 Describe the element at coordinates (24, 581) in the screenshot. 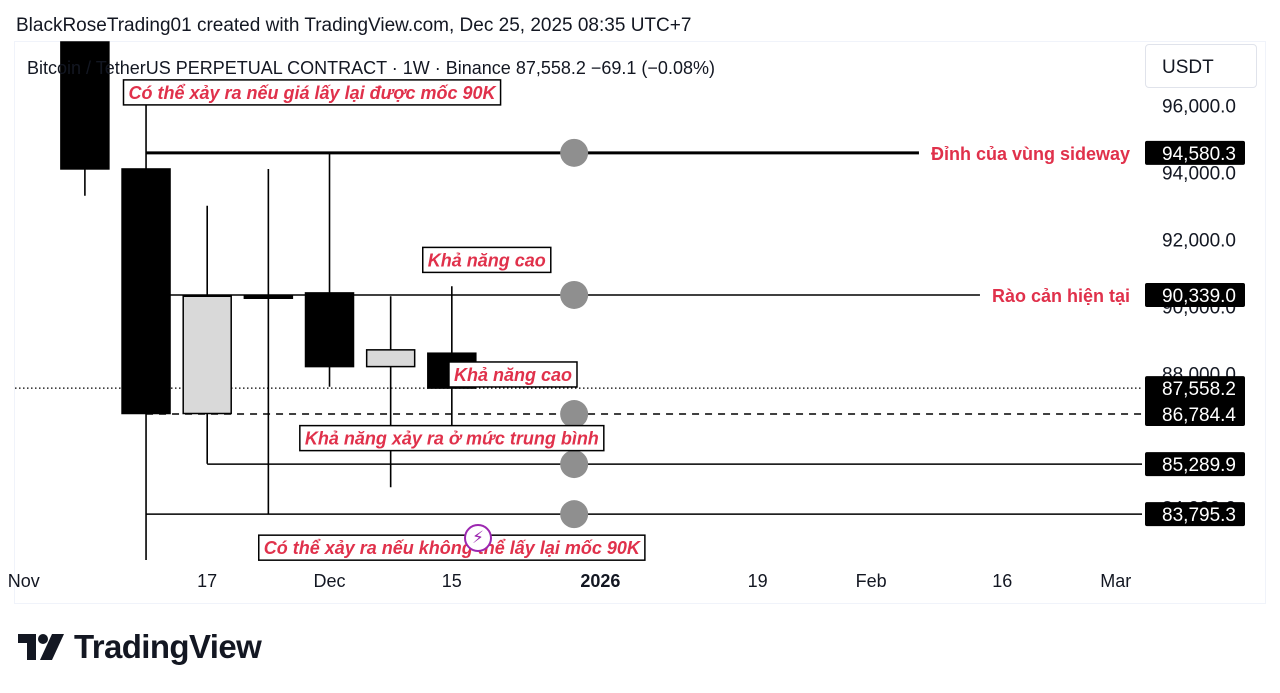

I see `x-tick-label: Nov` at that location.